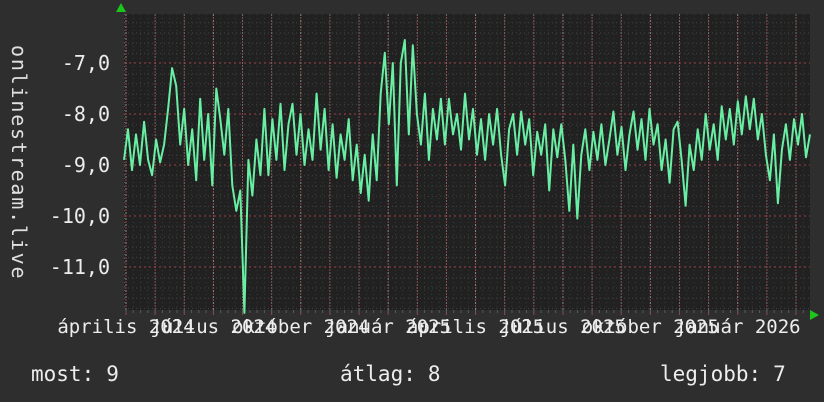  I want to click on stat-current: most: 9, so click(75, 374).